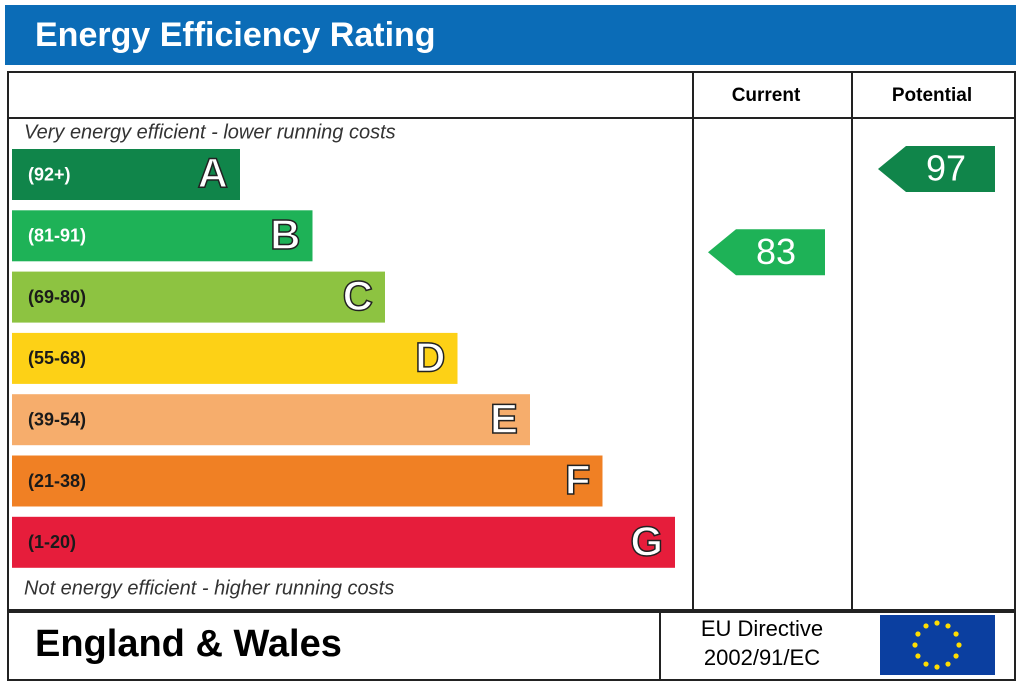  I want to click on potential-arrow, so click(936, 169).